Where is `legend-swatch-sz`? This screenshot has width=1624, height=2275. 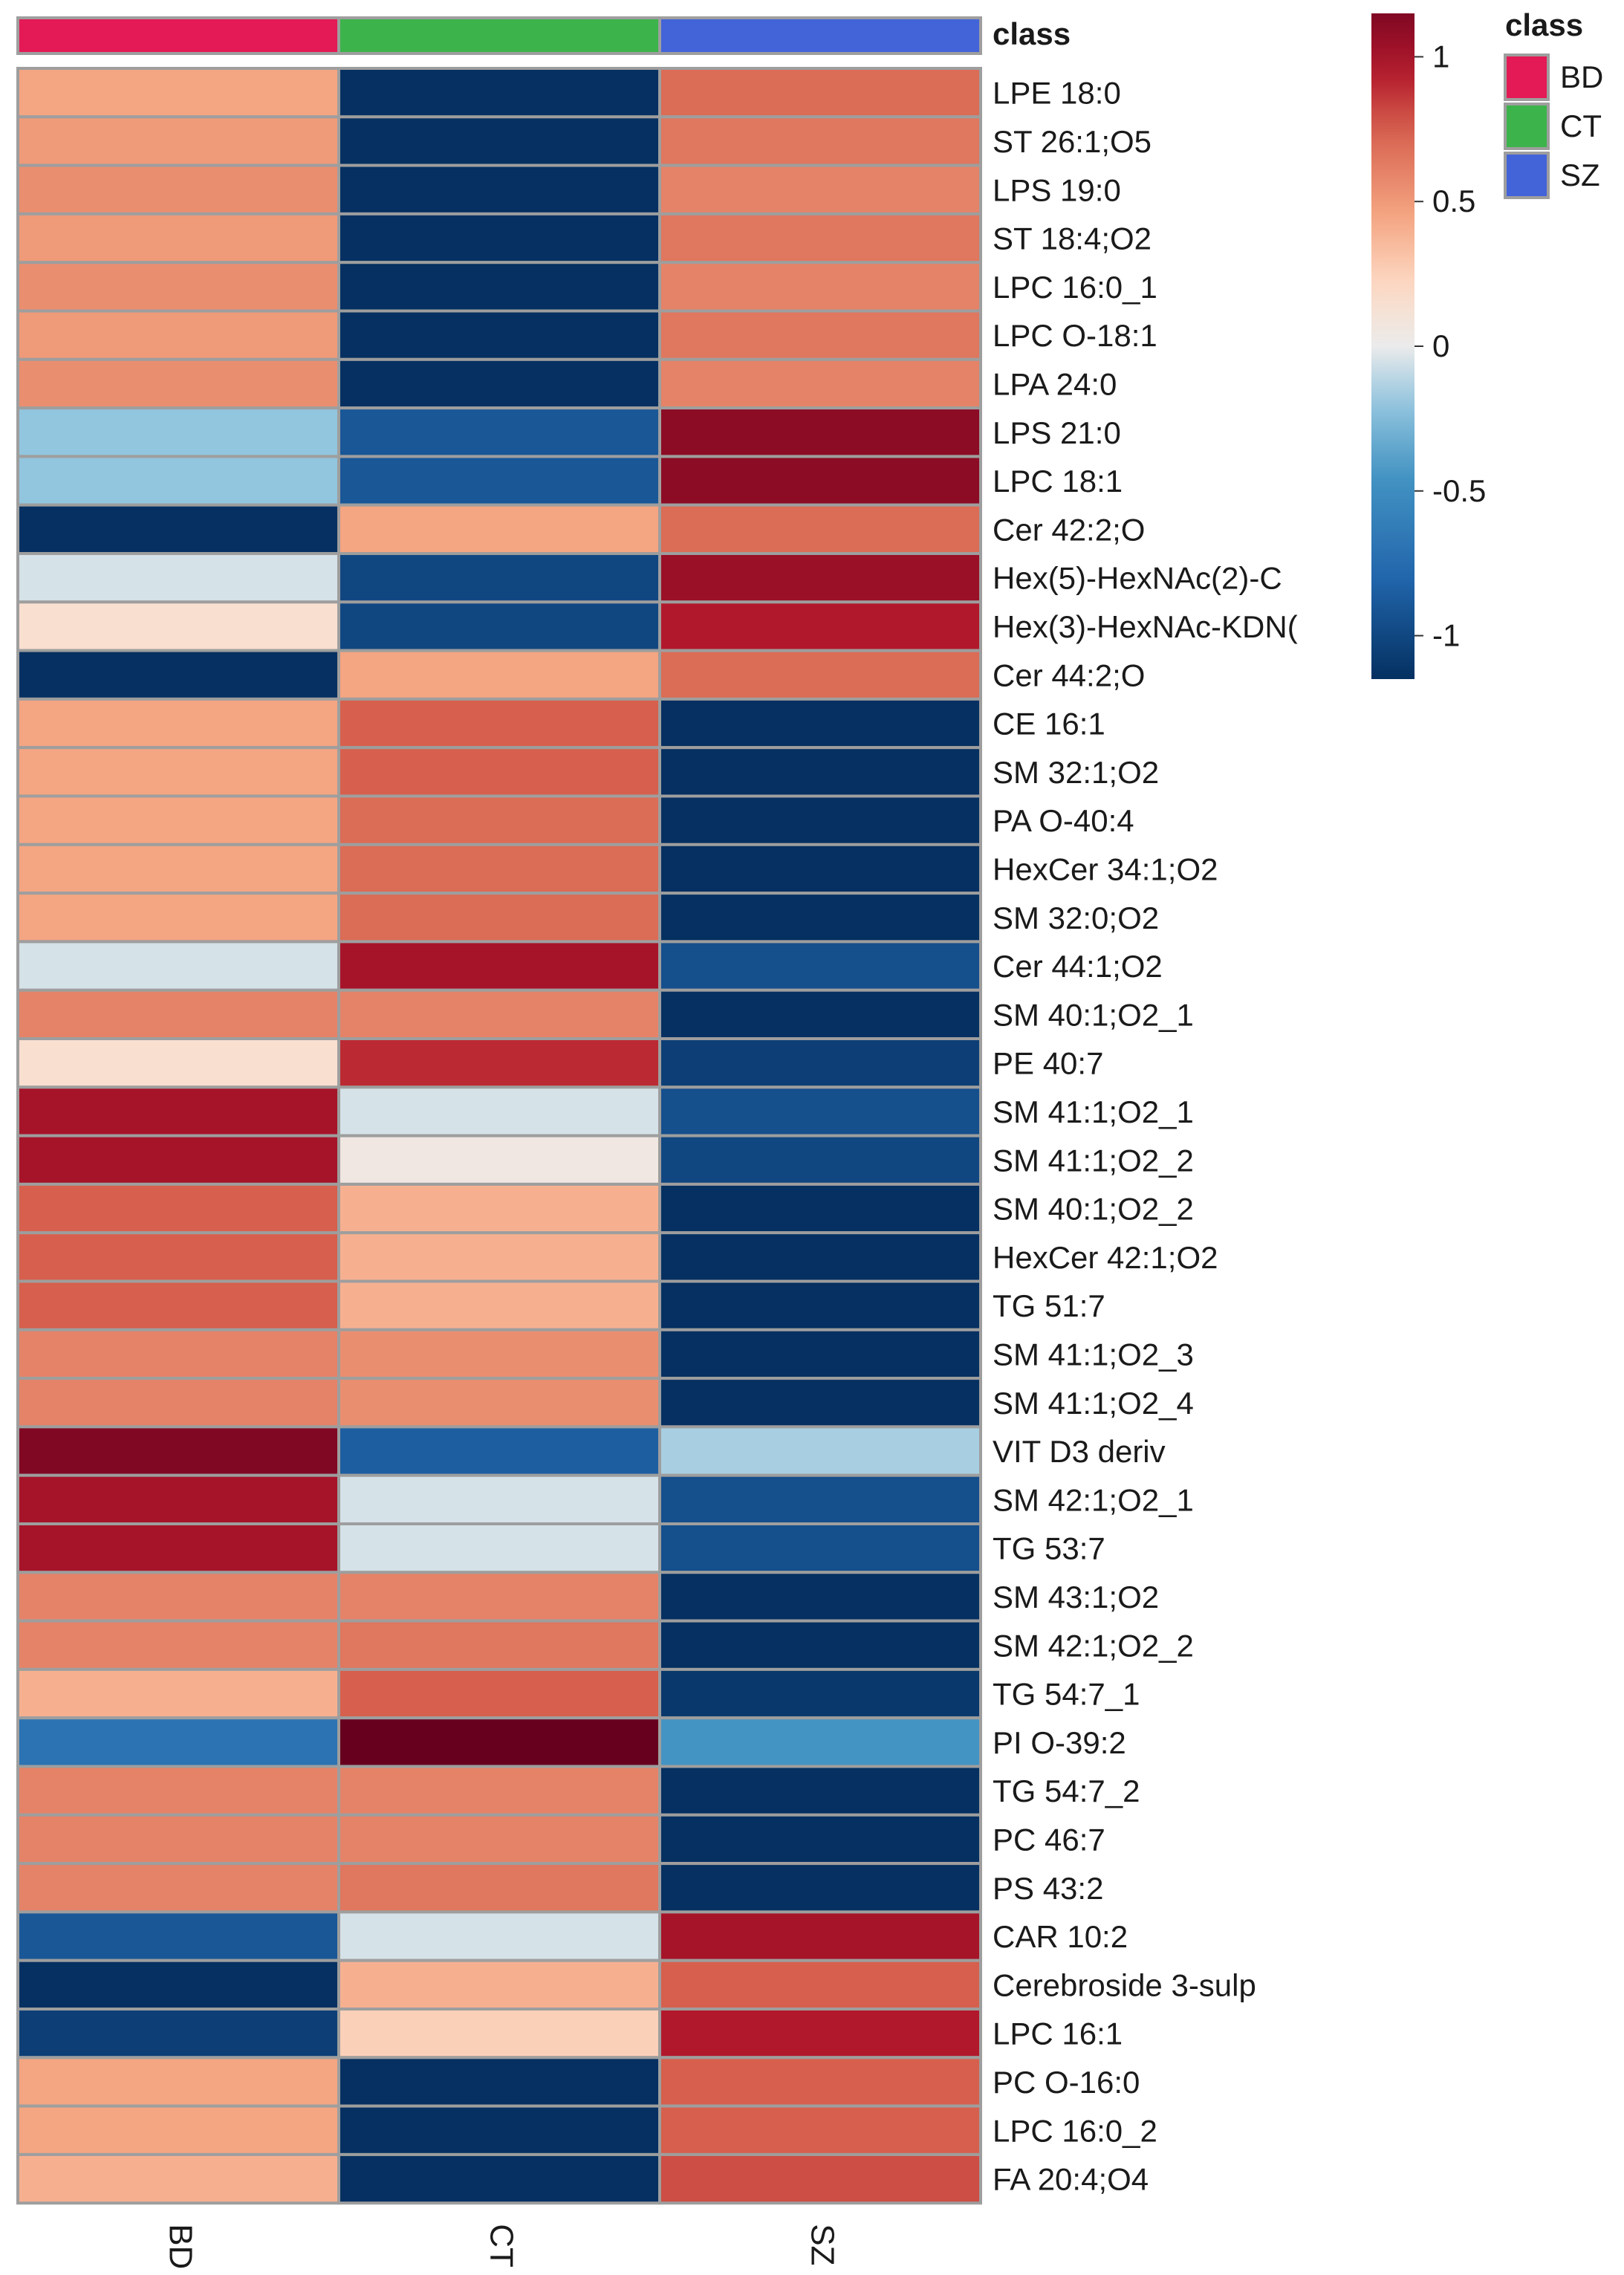 legend-swatch-sz is located at coordinates (1527, 175).